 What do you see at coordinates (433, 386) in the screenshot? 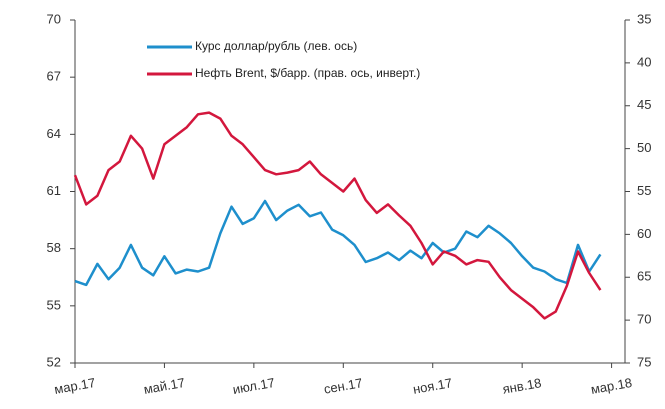
I see `x-tick-label: ноя.17` at bounding box center [433, 386].